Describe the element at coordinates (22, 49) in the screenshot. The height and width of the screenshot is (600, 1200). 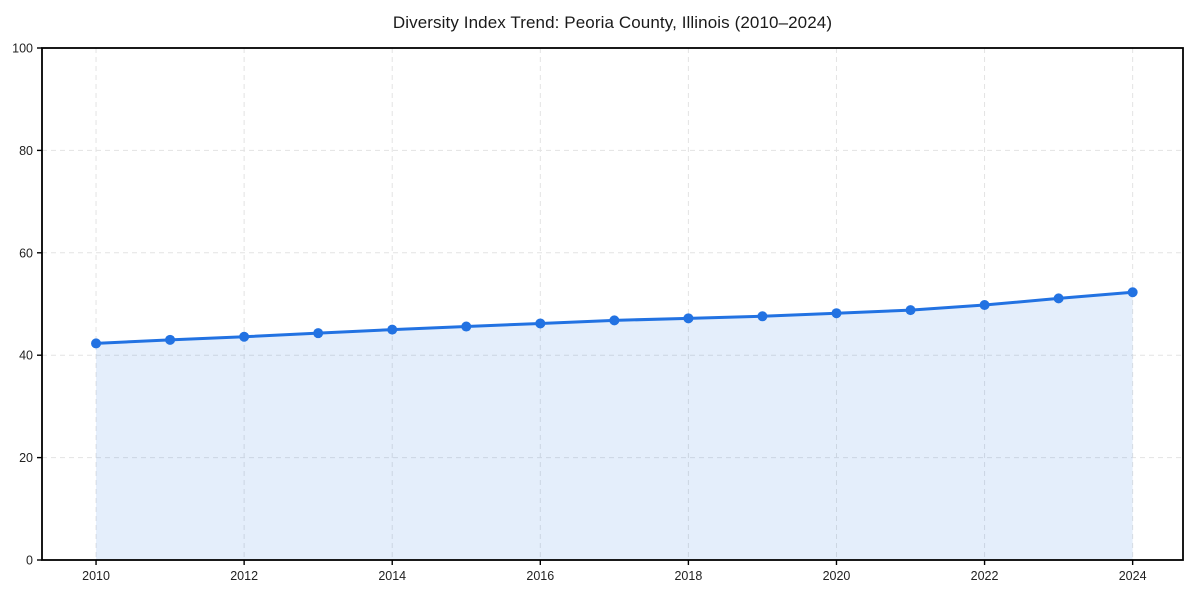
I see `y-tick-label: 100` at that location.